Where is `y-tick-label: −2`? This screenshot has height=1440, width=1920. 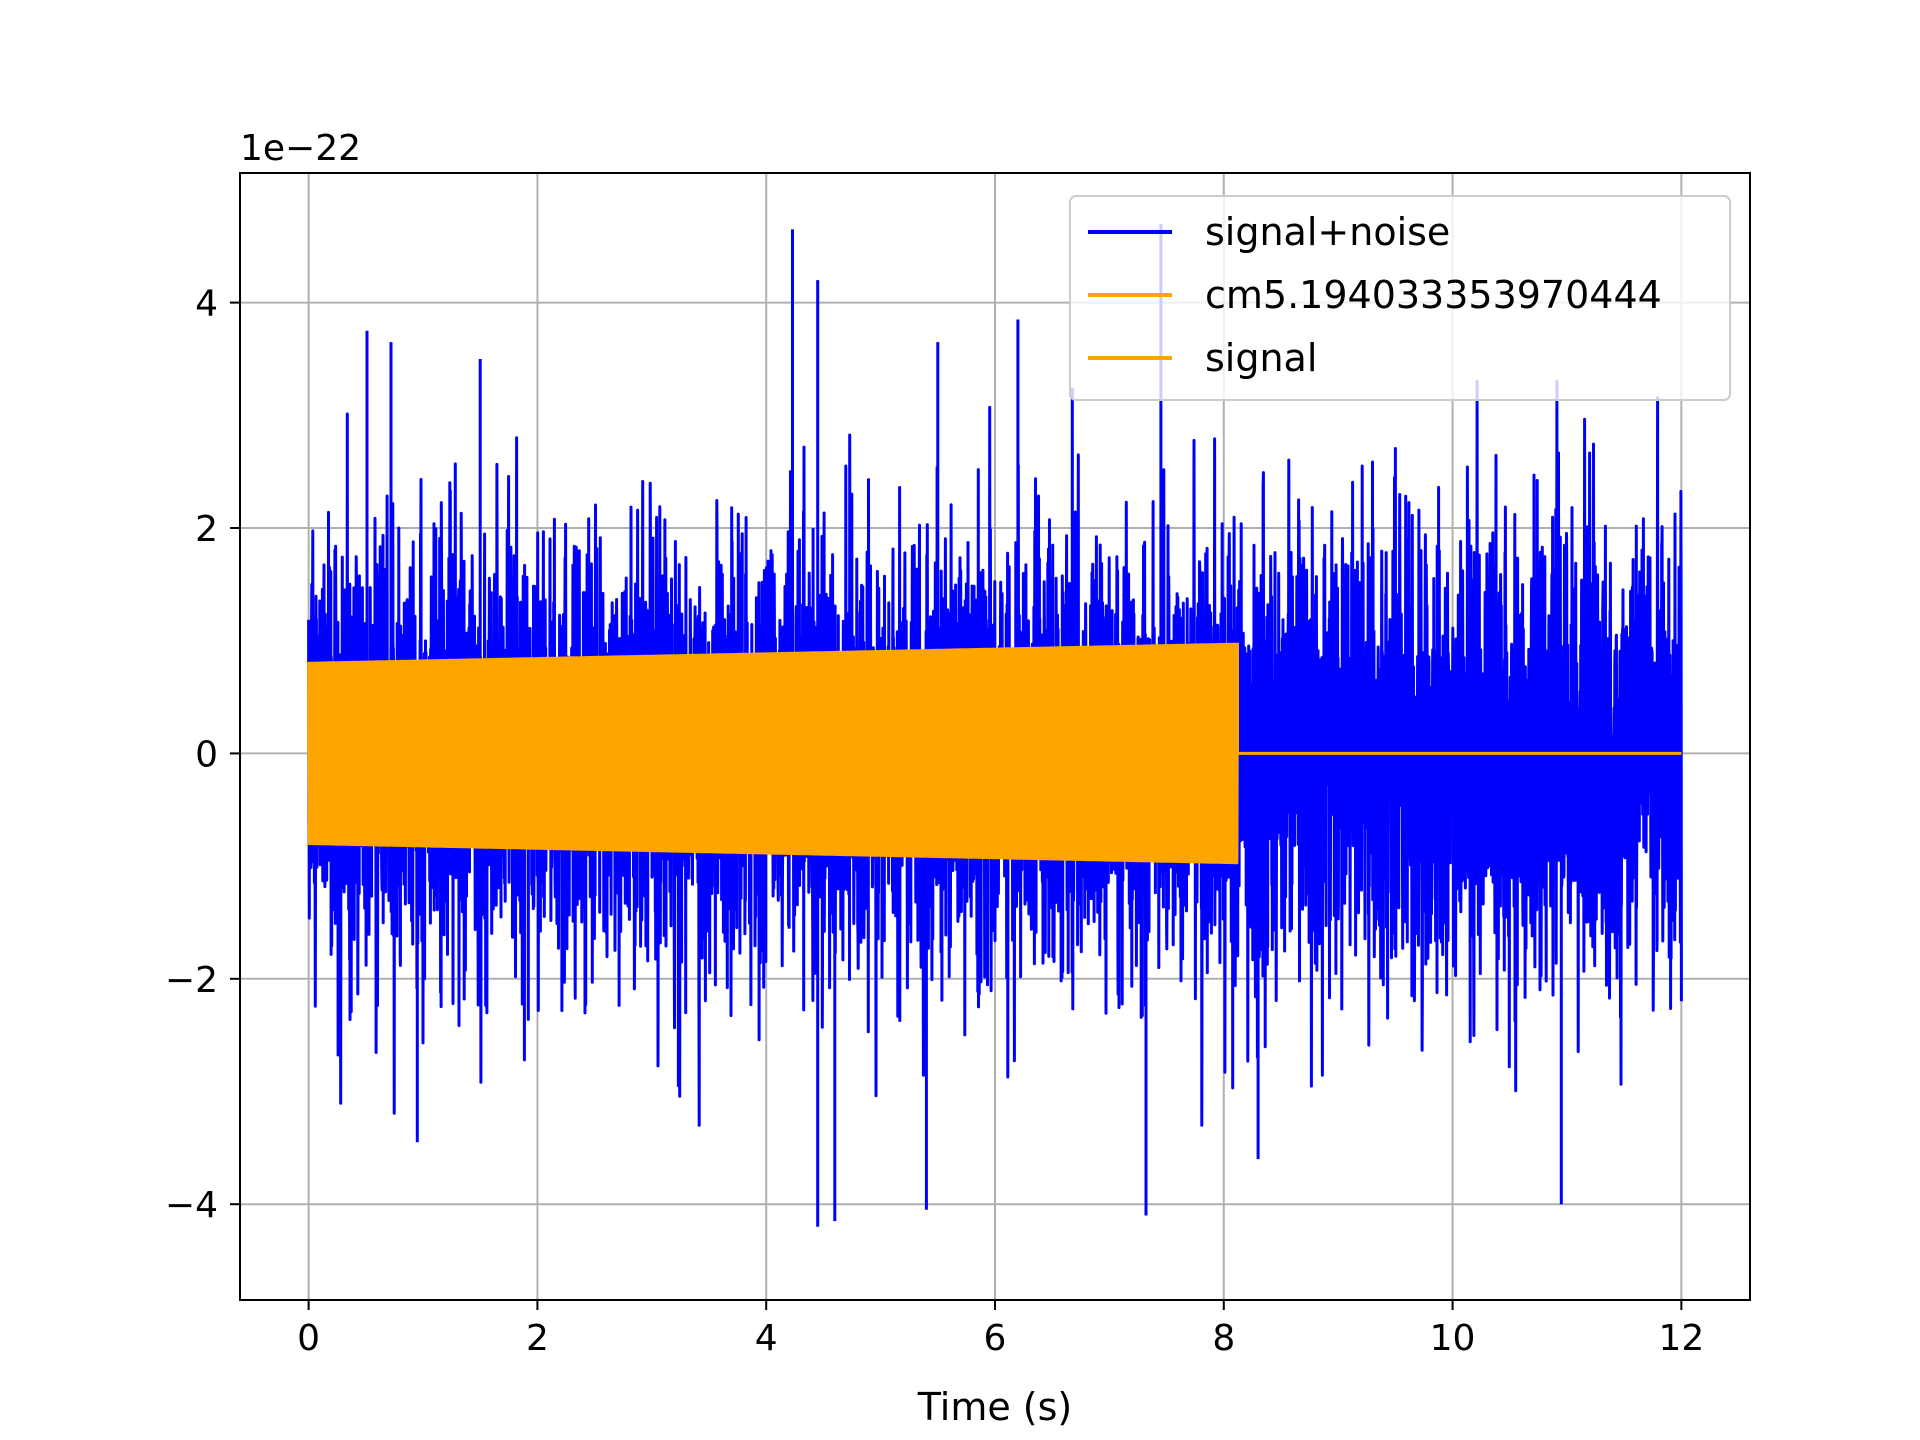
y-tick-label: −2 is located at coordinates (191, 980).